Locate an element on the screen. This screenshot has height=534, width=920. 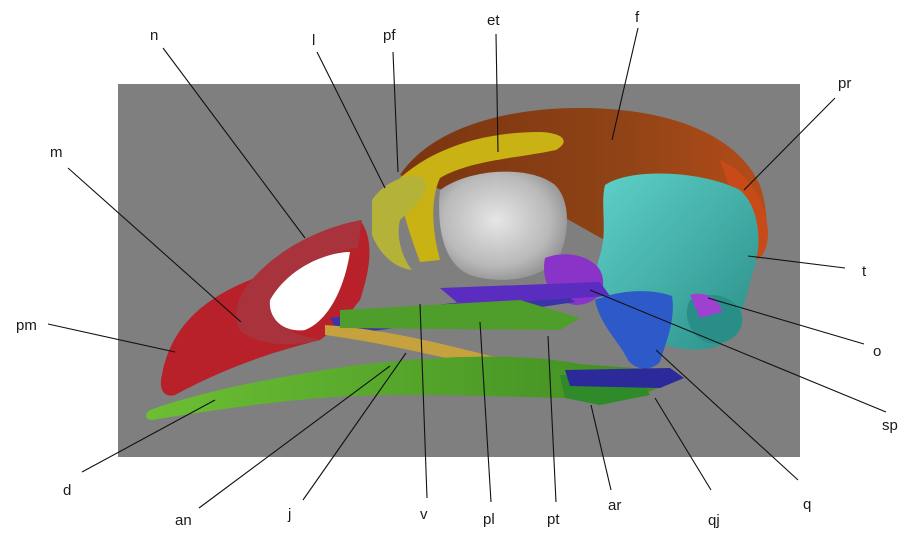
leader-line-f is located at coordinates (625, 84).